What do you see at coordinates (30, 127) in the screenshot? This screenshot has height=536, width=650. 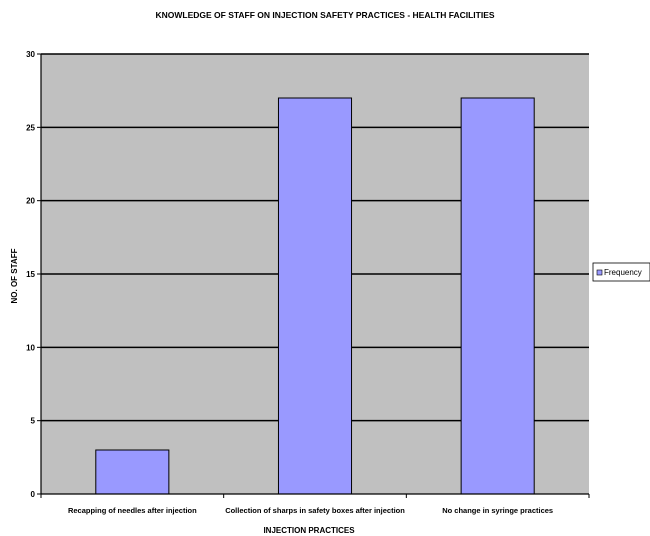 I see `y-tick-label: 25` at bounding box center [30, 127].